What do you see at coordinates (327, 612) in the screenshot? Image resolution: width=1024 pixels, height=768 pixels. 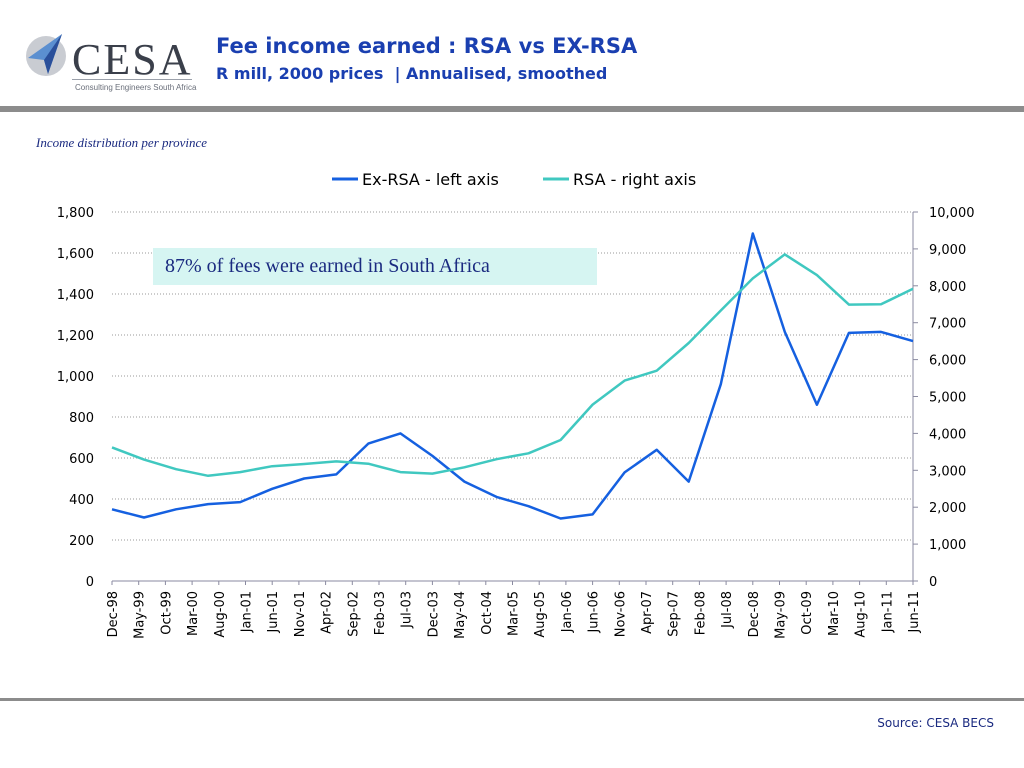 I see `x-axis-tick-label: Apr-02` at bounding box center [327, 612].